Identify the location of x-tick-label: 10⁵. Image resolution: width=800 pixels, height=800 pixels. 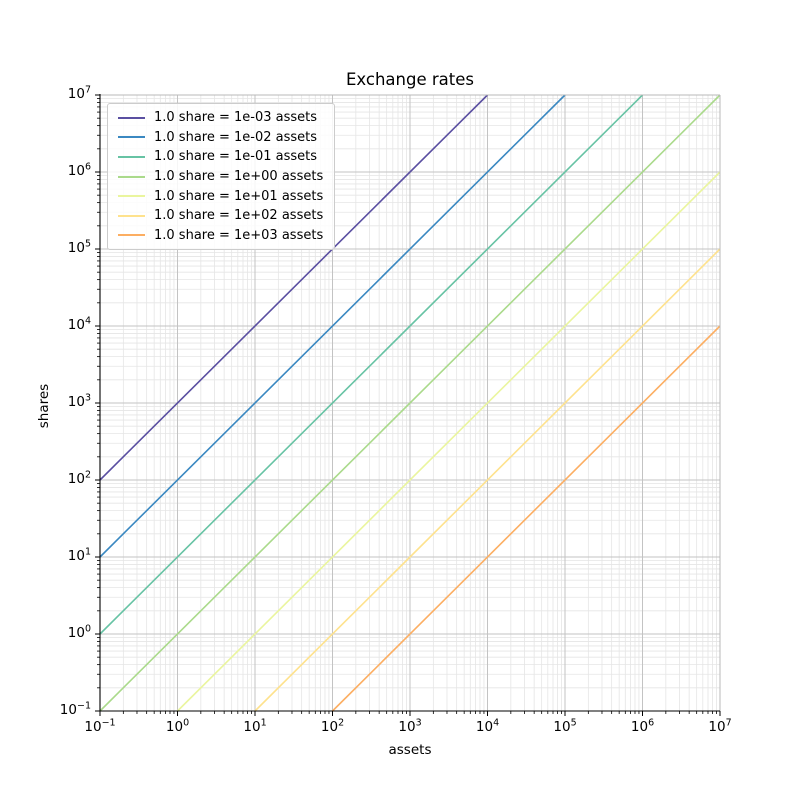
(565, 726).